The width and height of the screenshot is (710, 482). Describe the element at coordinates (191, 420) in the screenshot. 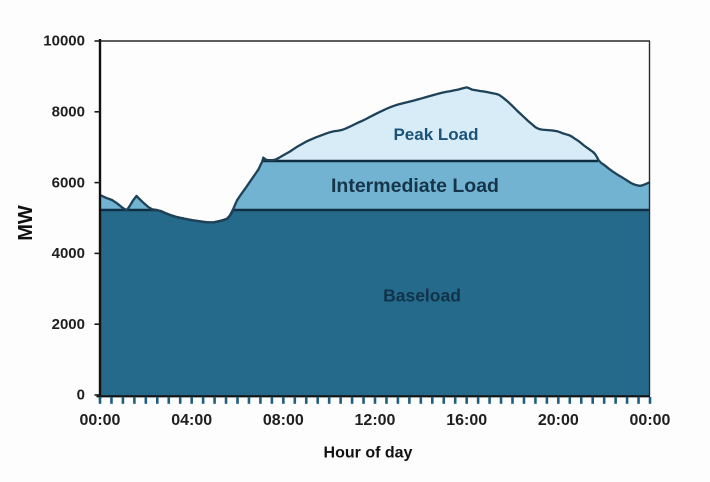

I see `svg-text: 04:00` at that location.